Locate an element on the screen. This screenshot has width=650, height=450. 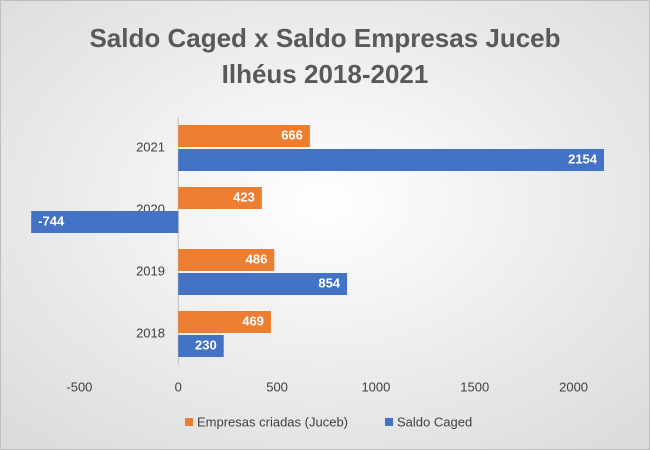
y-tick-label: 2019 is located at coordinates (150, 270).